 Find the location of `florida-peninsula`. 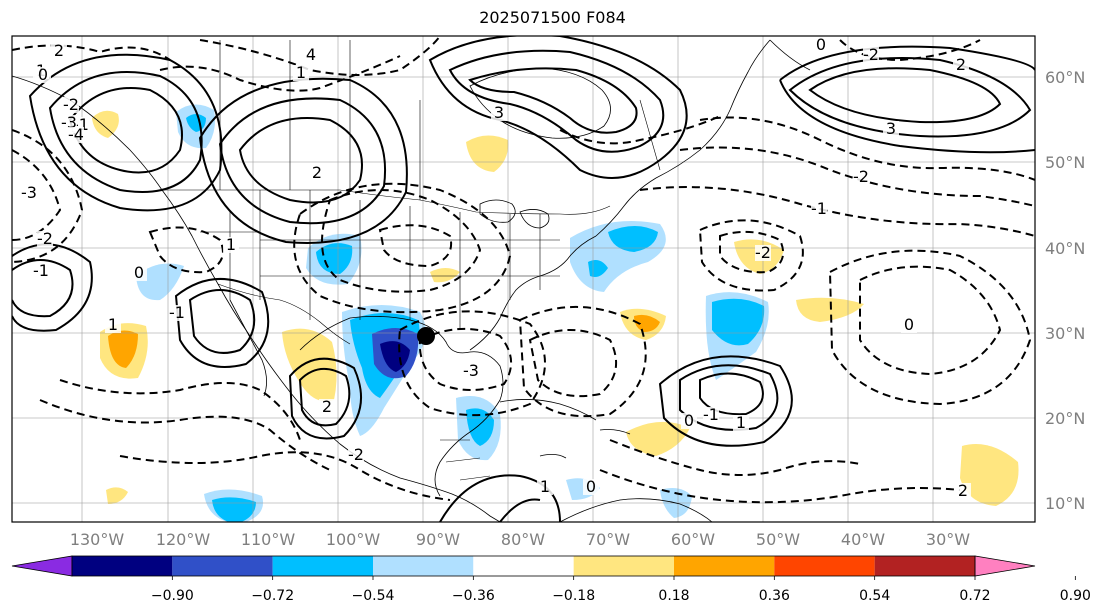

florida-peninsula is located at coordinates (533, 293).